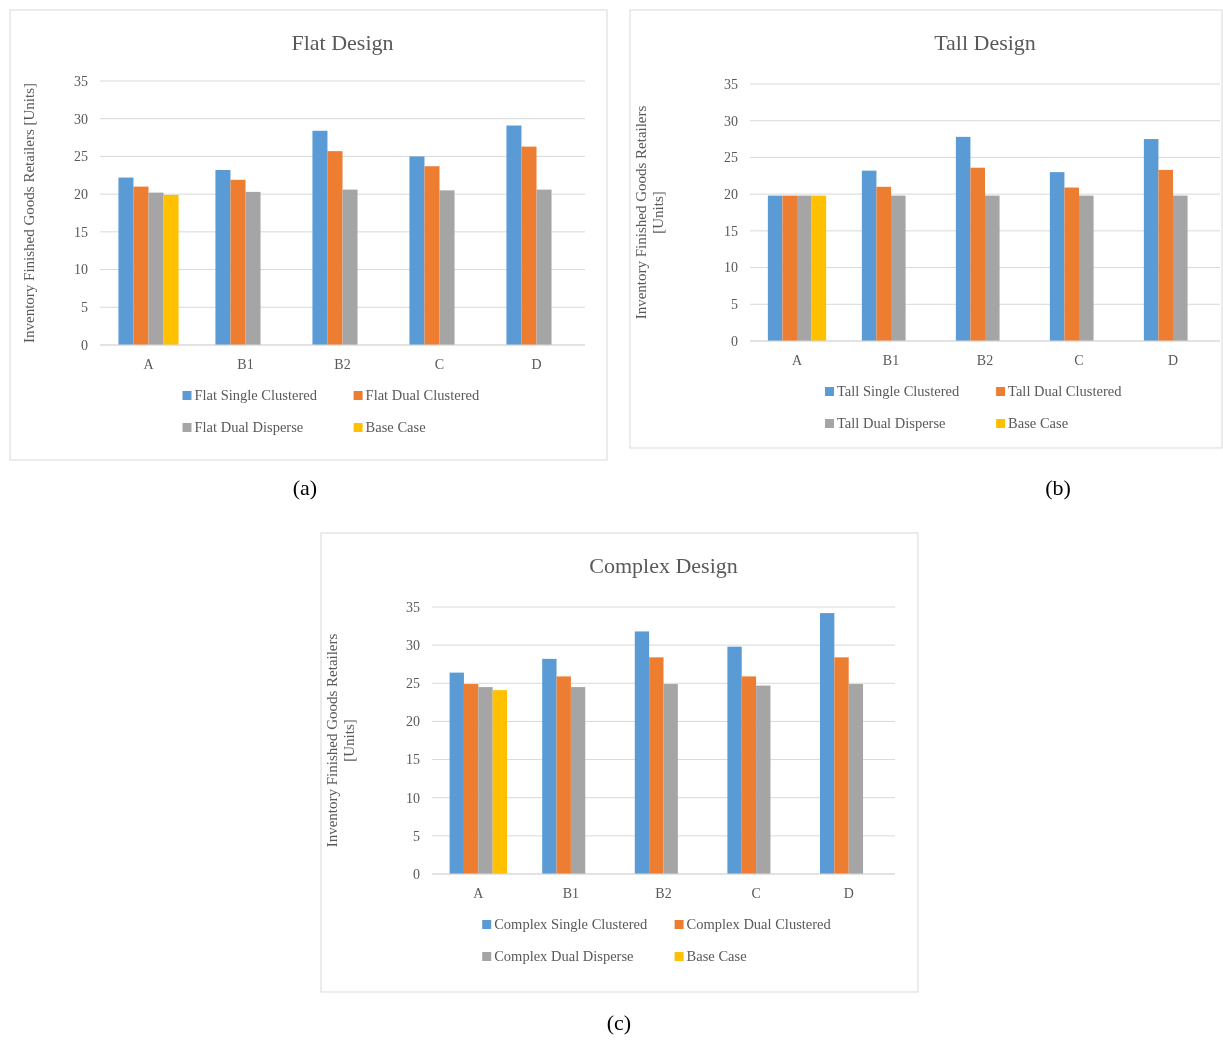 The height and width of the screenshot is (1046, 1223). Describe the element at coordinates (1065, 391) in the screenshot. I see `legend-label: Tall Dual Clustered` at that location.